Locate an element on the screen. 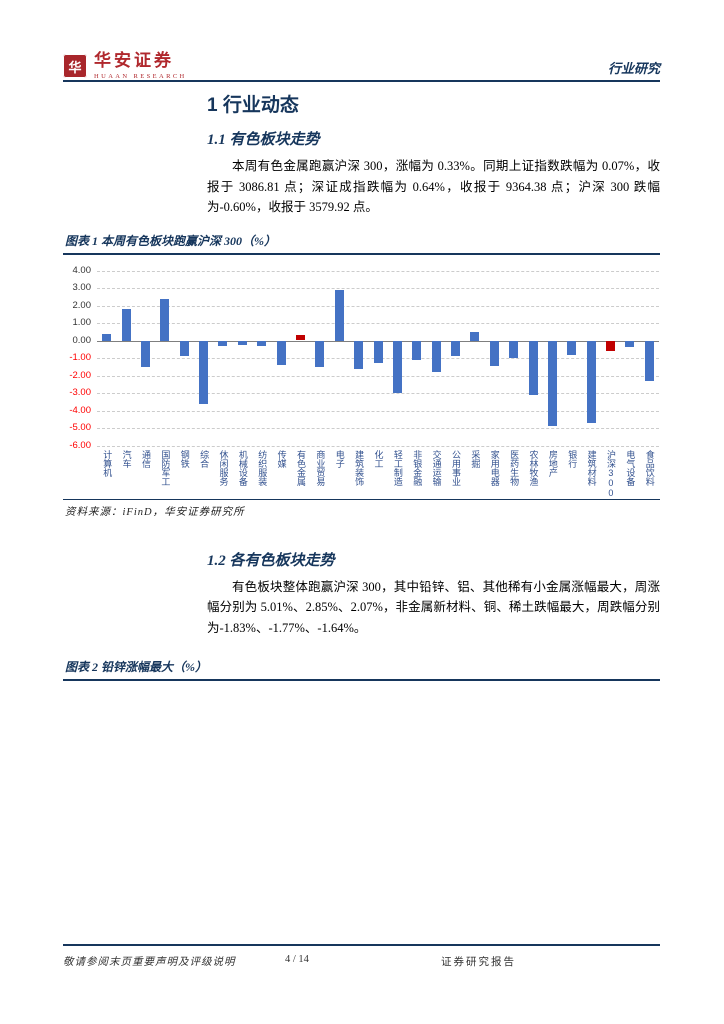 The image size is (724, 1024). figure-2: 图表 2 铅锌涨幅最大（%） is located at coordinates (361, 668).